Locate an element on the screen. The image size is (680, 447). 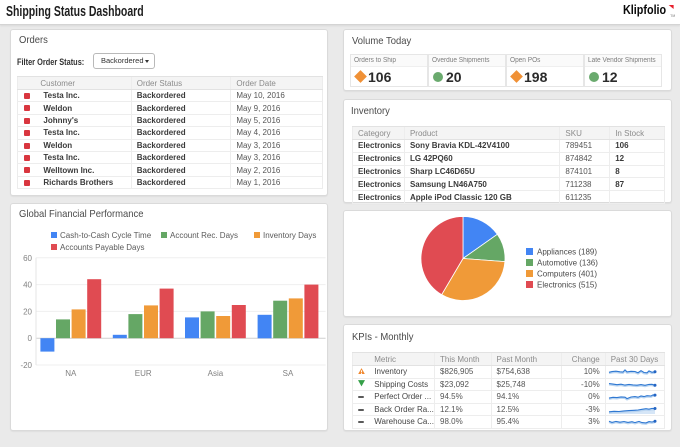
svg-text: NA is located at coordinates (71, 373).